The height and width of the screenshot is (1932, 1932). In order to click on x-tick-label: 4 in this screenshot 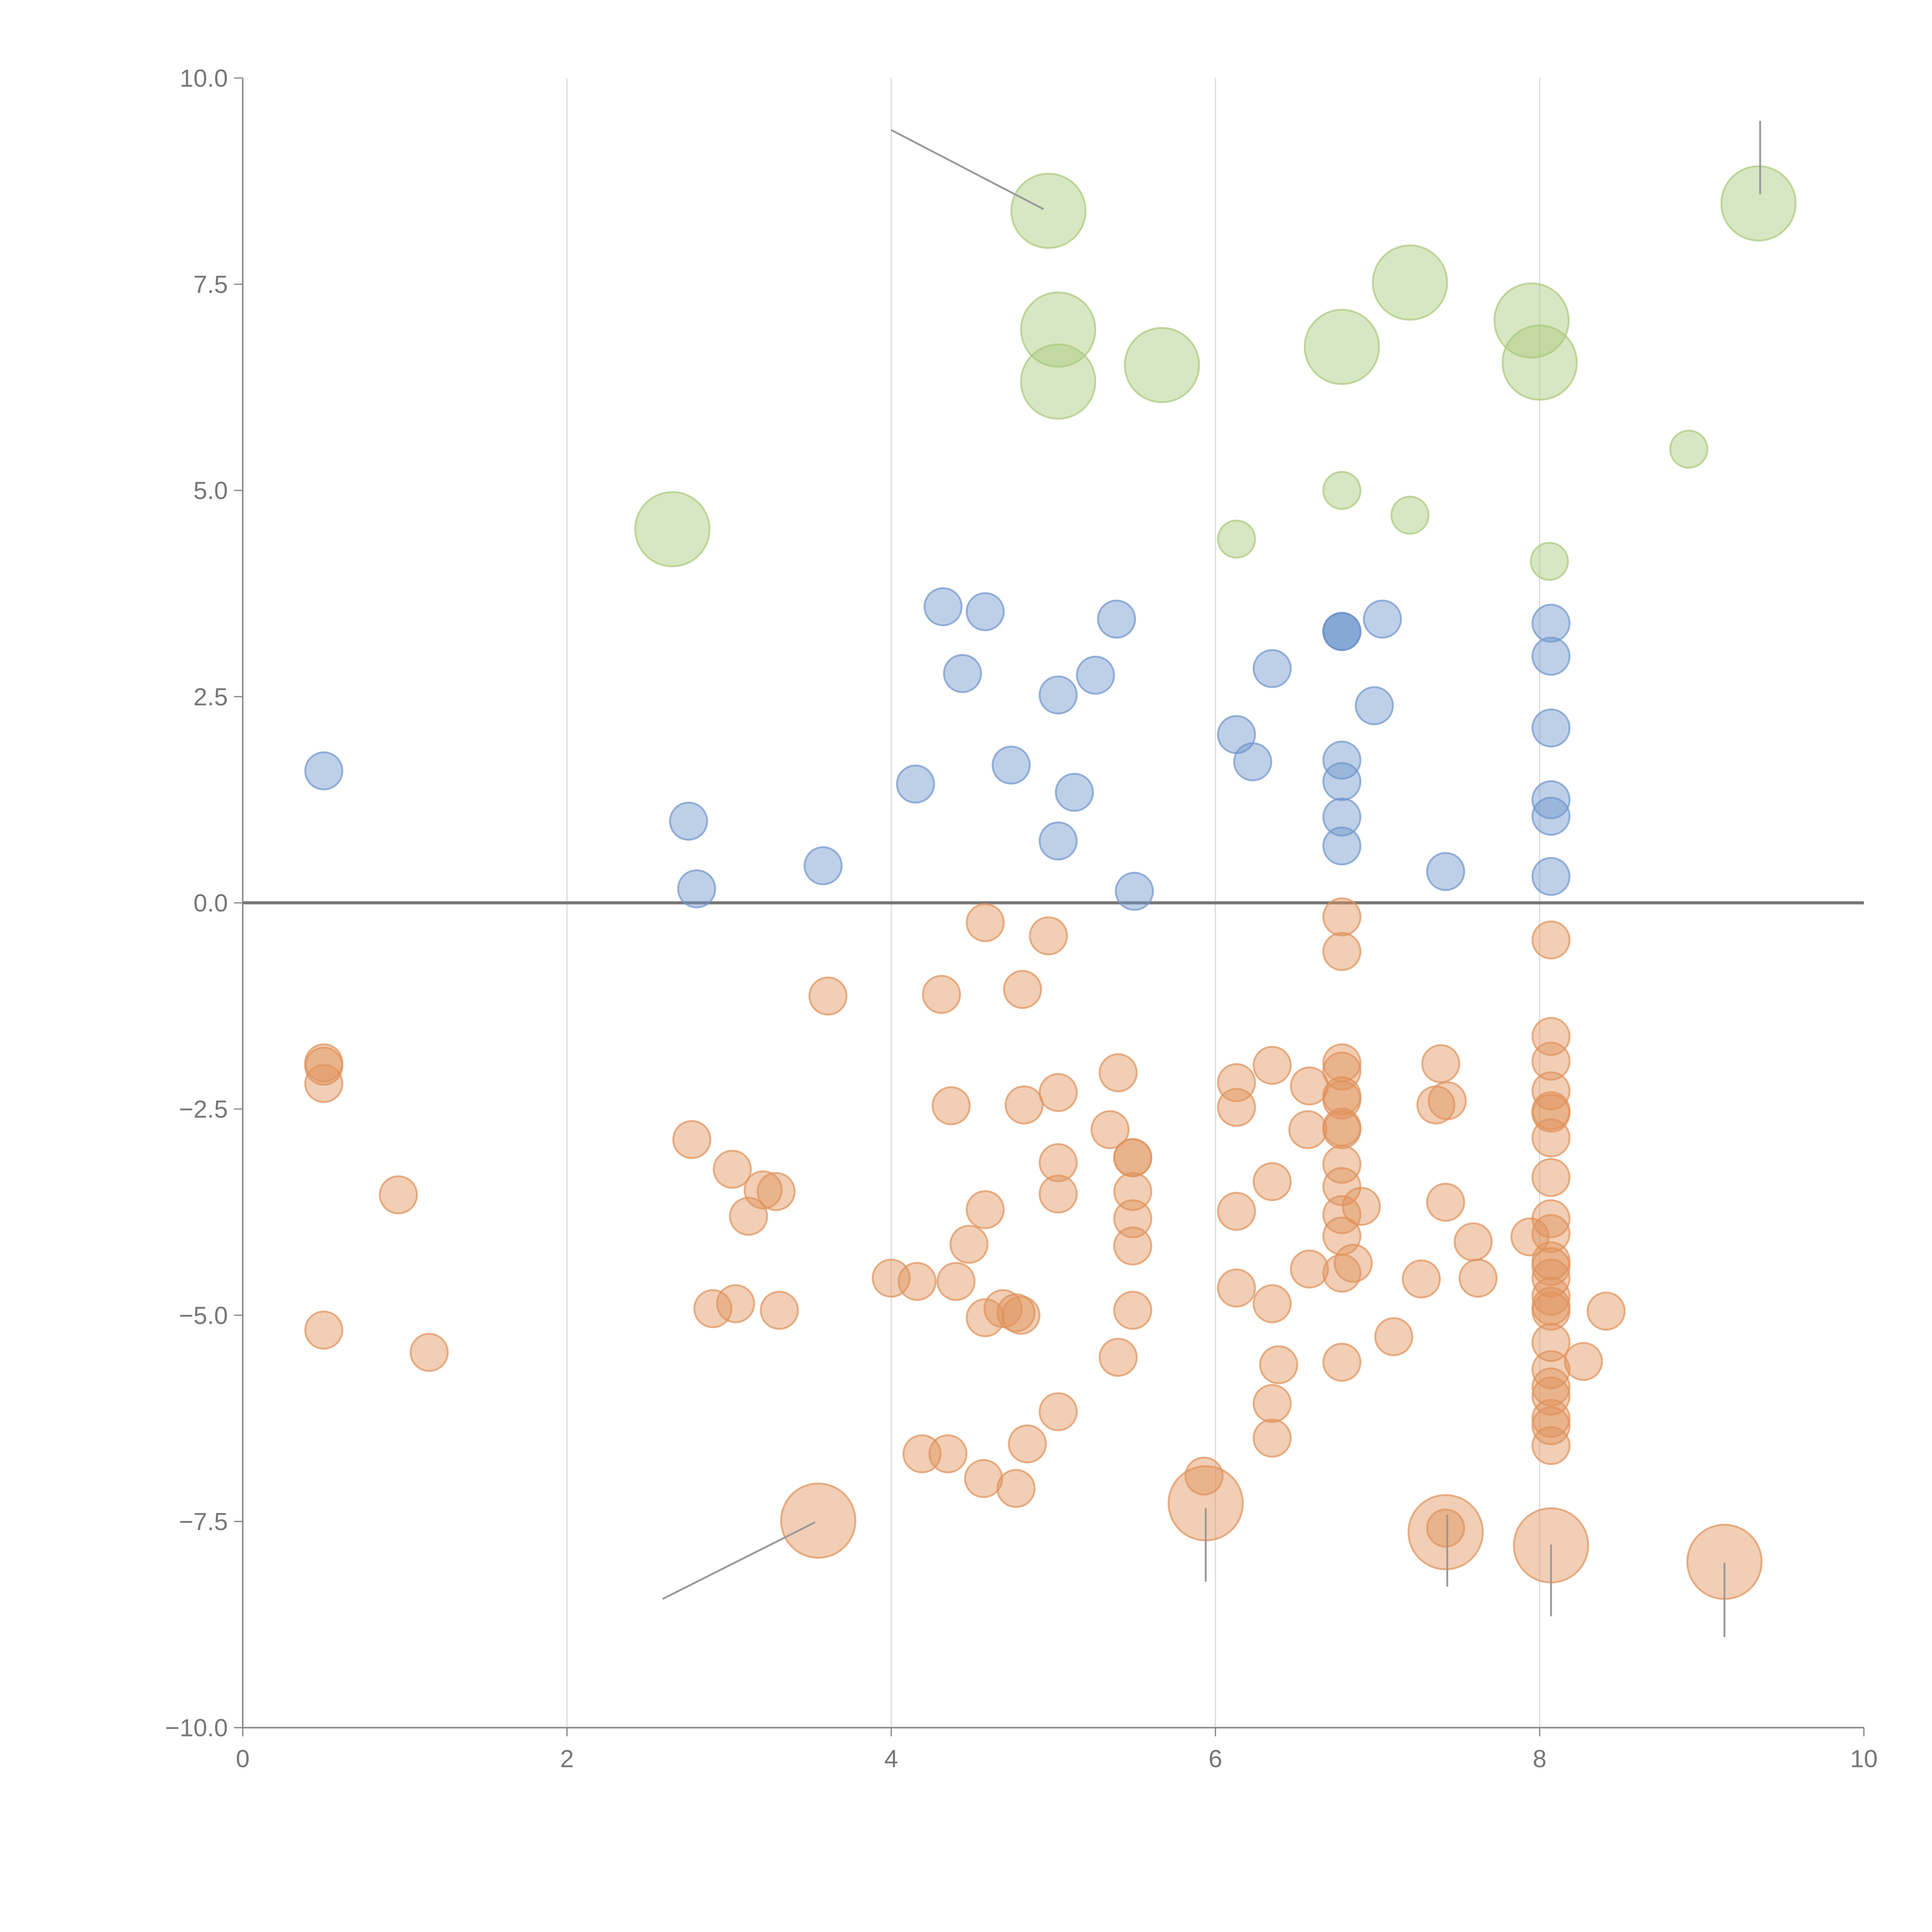, I will do `click(891, 1759)`.